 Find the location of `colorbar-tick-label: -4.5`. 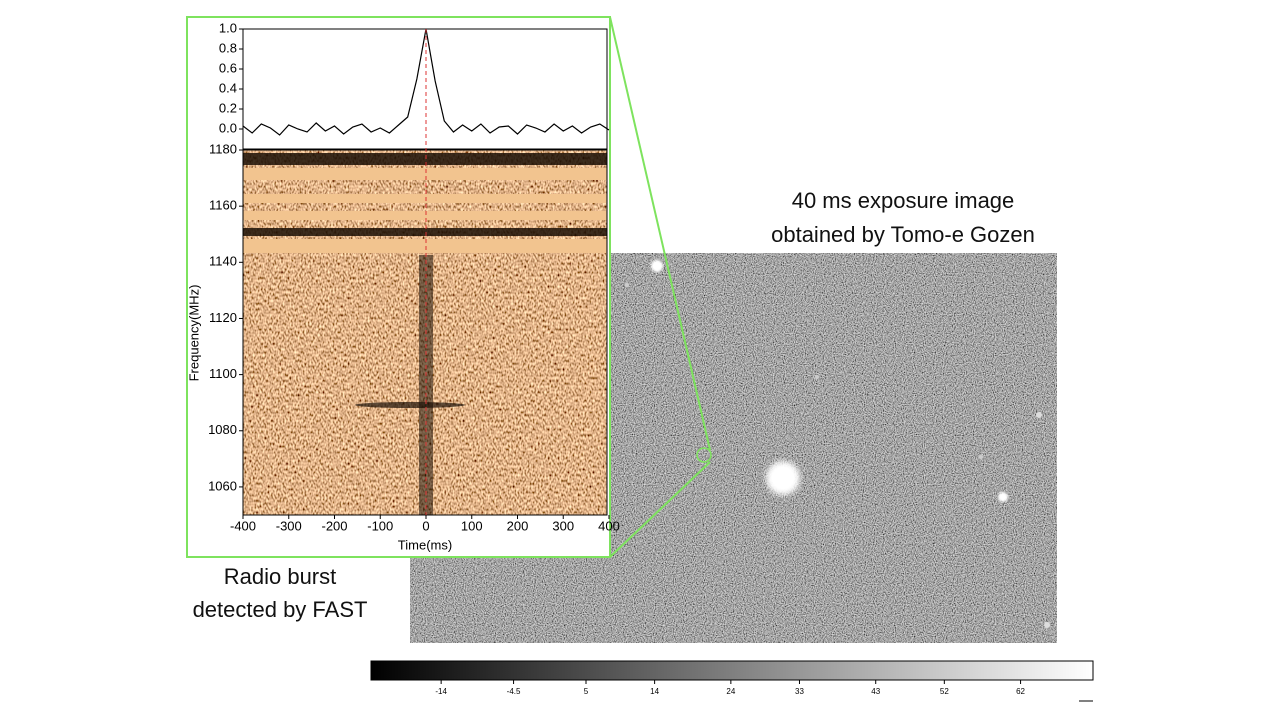

colorbar-tick-label: -4.5 is located at coordinates (514, 691).